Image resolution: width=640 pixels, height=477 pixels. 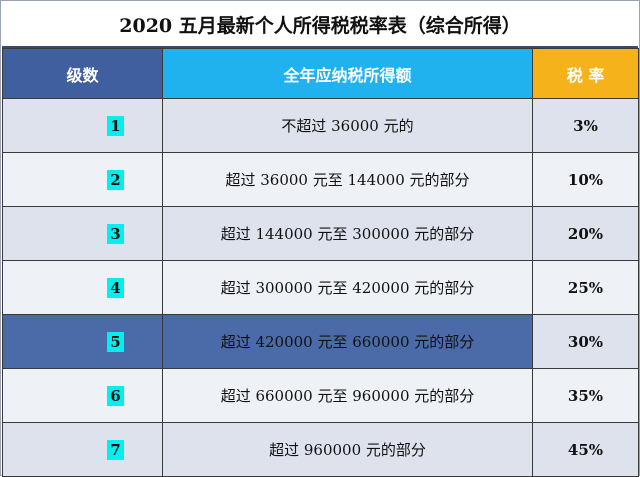 What do you see at coordinates (115, 395) in the screenshot?
I see `level-number: 6` at bounding box center [115, 395].